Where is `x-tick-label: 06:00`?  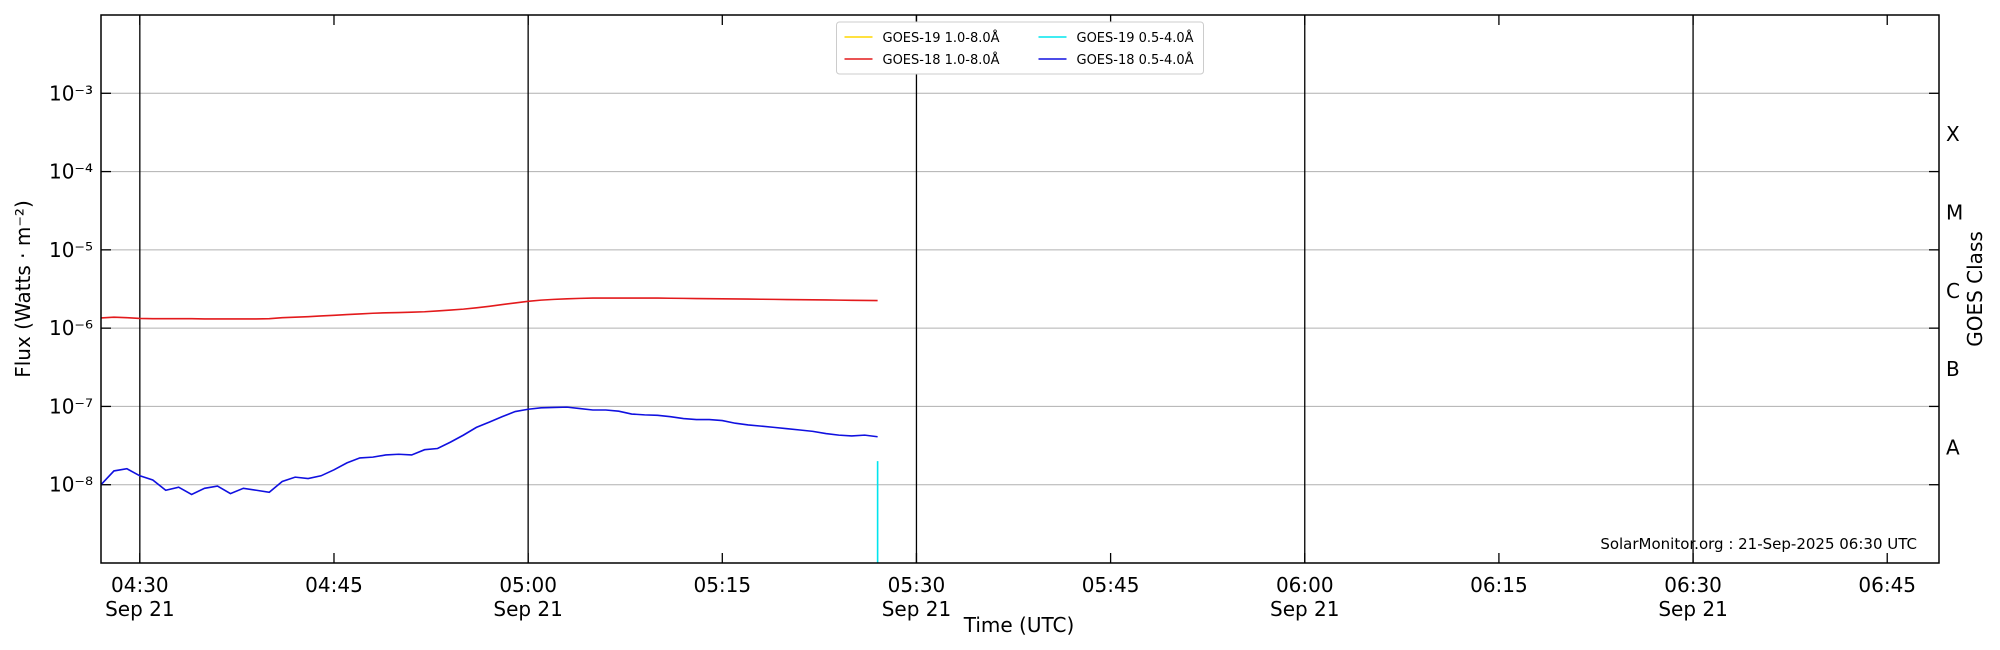
x-tick-label: 06:00 is located at coordinates (1305, 585).